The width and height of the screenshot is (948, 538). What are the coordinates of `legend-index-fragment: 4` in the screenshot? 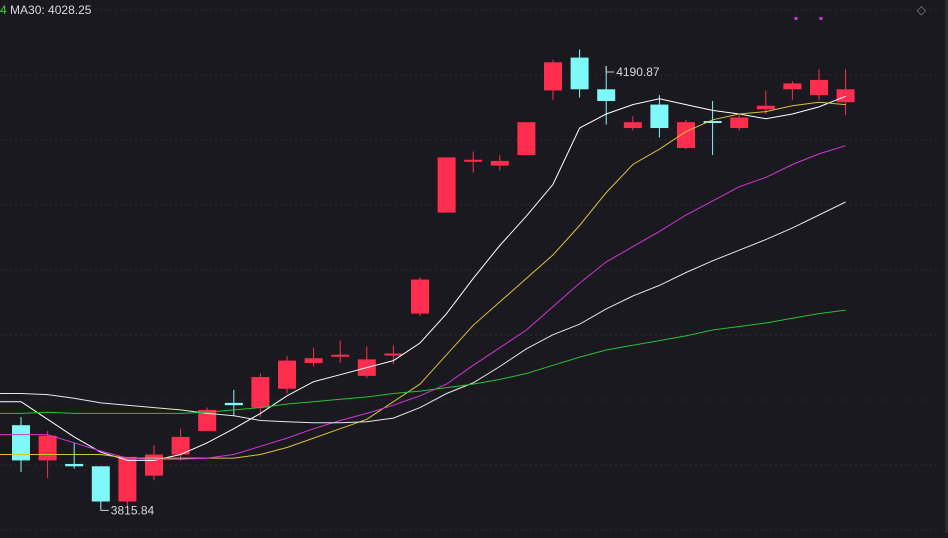 It's located at (3, 10).